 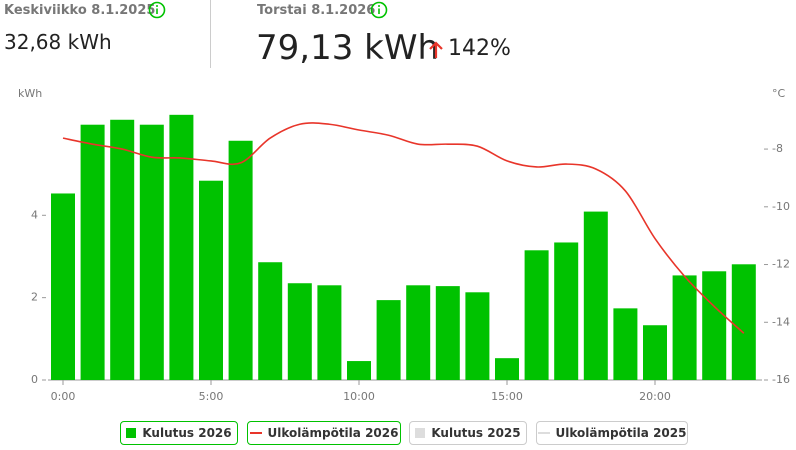 I want to click on legend-label: Ulkolämpötila 2026, so click(x=333, y=433).